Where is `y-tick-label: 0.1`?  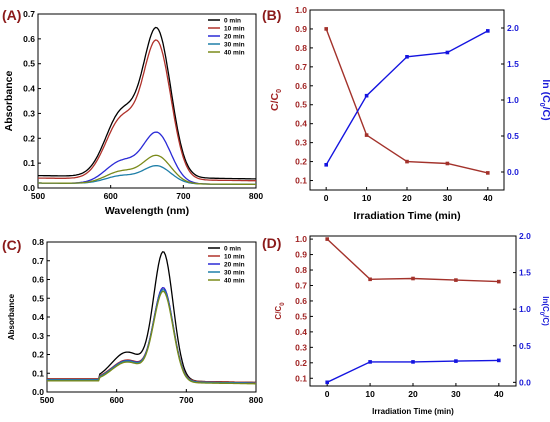 y-tick-label: 0.1 is located at coordinates (29, 163).